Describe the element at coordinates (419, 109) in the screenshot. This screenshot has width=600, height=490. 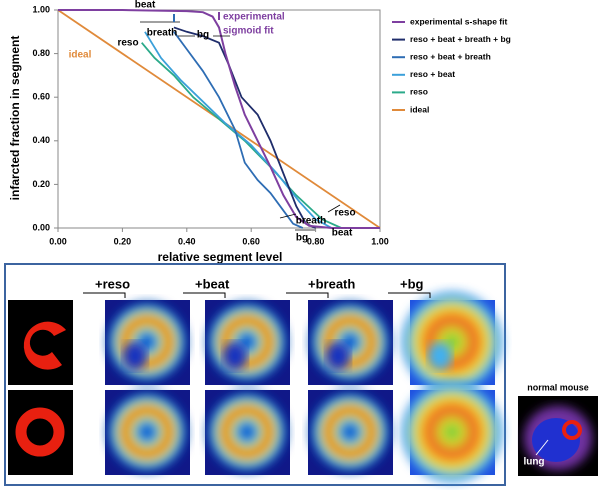
I see `legend-label: ideal` at that location.